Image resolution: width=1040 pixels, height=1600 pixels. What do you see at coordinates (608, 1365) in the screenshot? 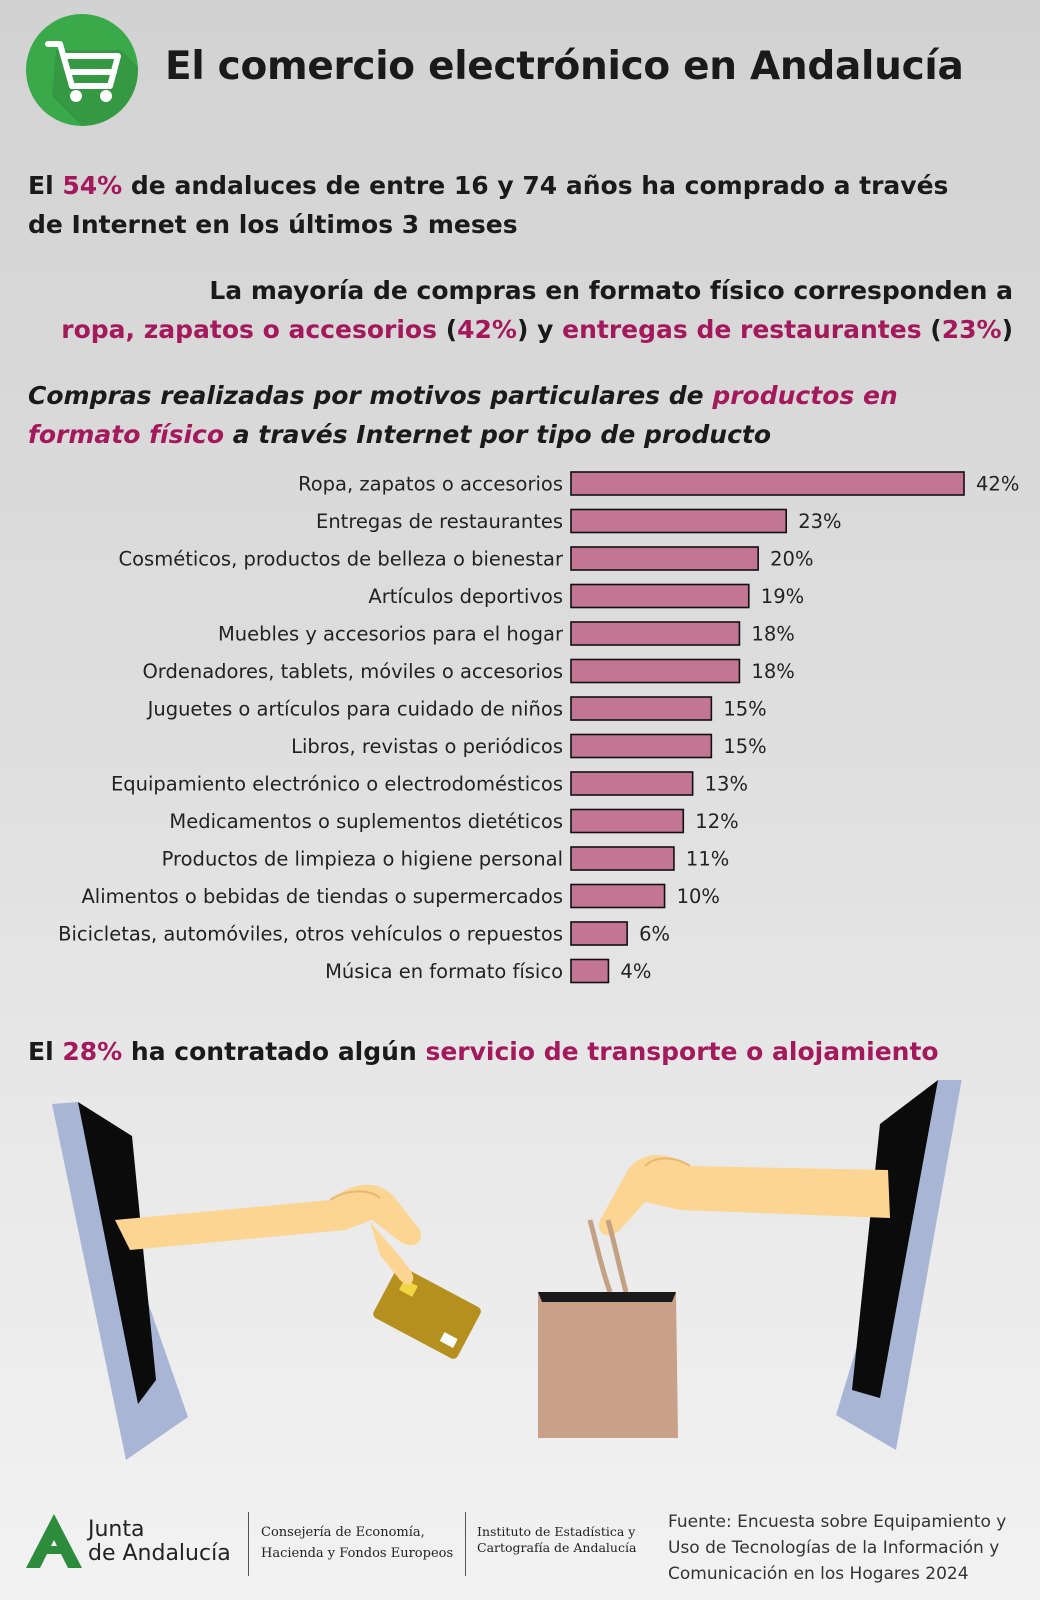
I see `shopping-bag-illustration` at bounding box center [608, 1365].